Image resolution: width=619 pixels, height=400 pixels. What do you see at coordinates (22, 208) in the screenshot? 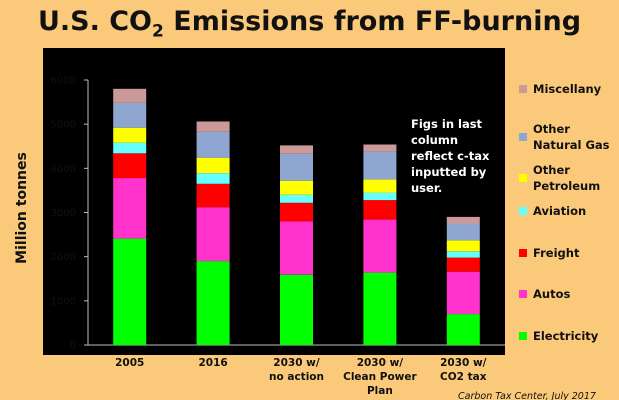
I see `y-axis-label: Million tonnes` at bounding box center [22, 208].